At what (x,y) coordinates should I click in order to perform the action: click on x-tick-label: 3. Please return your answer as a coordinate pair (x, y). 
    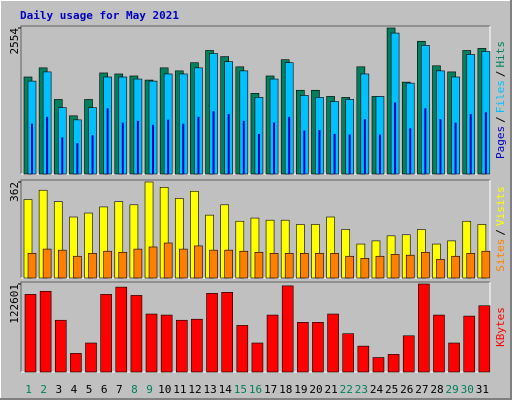
    Looking at the image, I should click on (59, 389).